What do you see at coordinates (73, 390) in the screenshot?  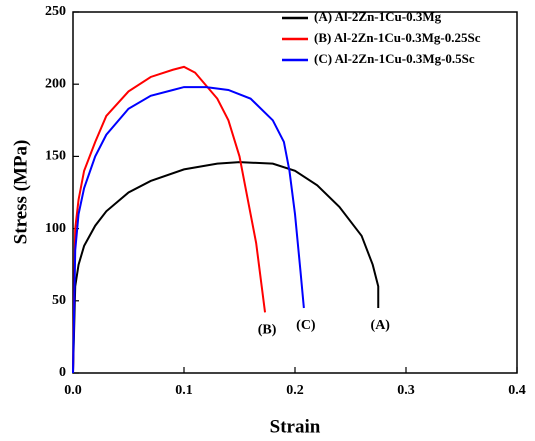 I see `x-tick-label: 0.0` at bounding box center [73, 390].